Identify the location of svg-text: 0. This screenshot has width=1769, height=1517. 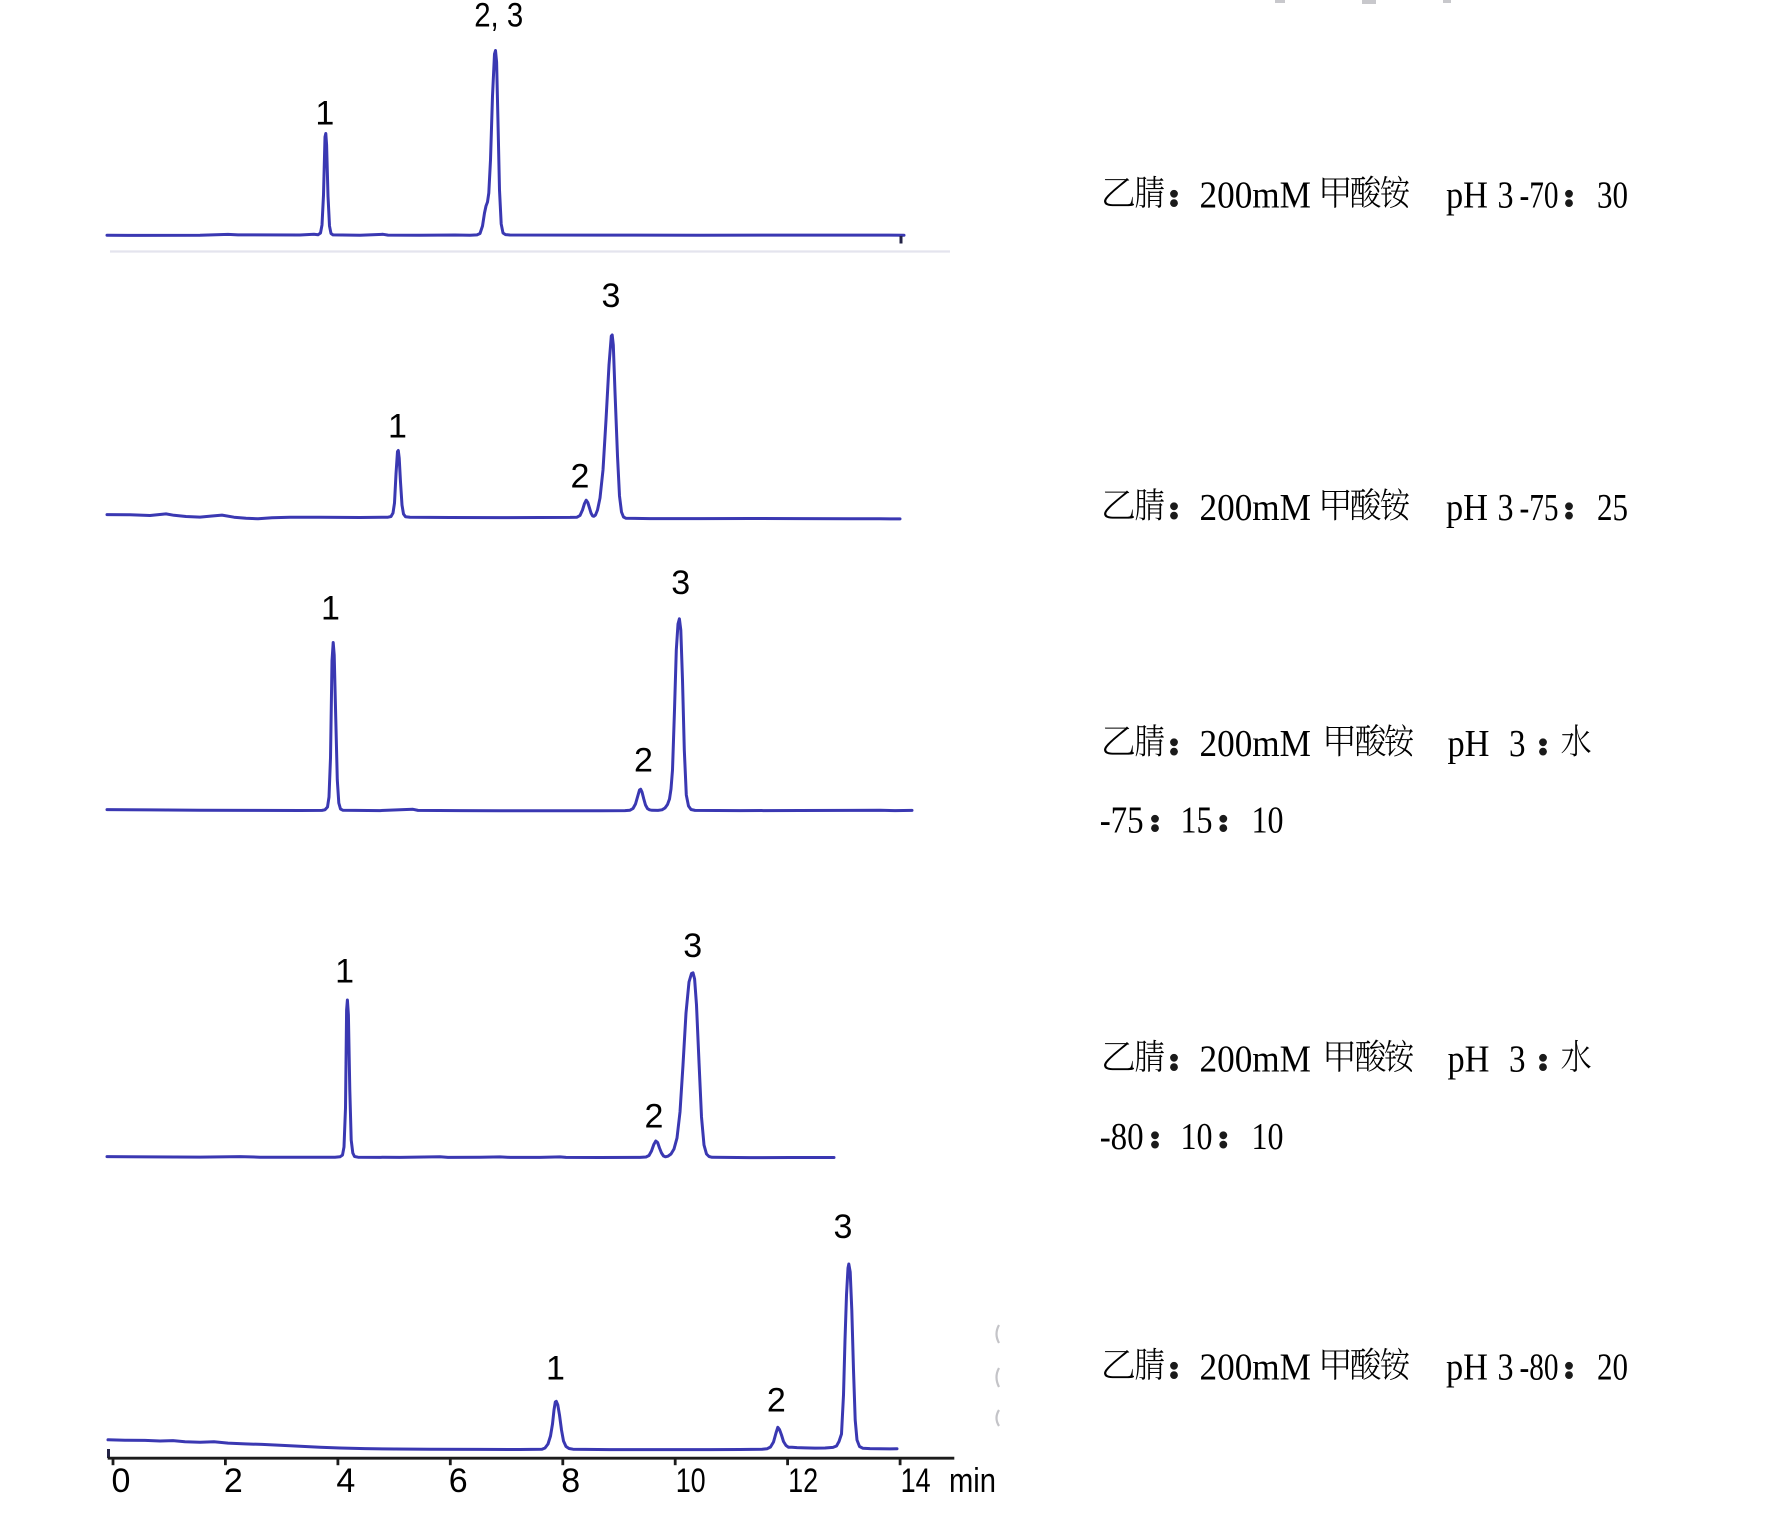
(121, 1481).